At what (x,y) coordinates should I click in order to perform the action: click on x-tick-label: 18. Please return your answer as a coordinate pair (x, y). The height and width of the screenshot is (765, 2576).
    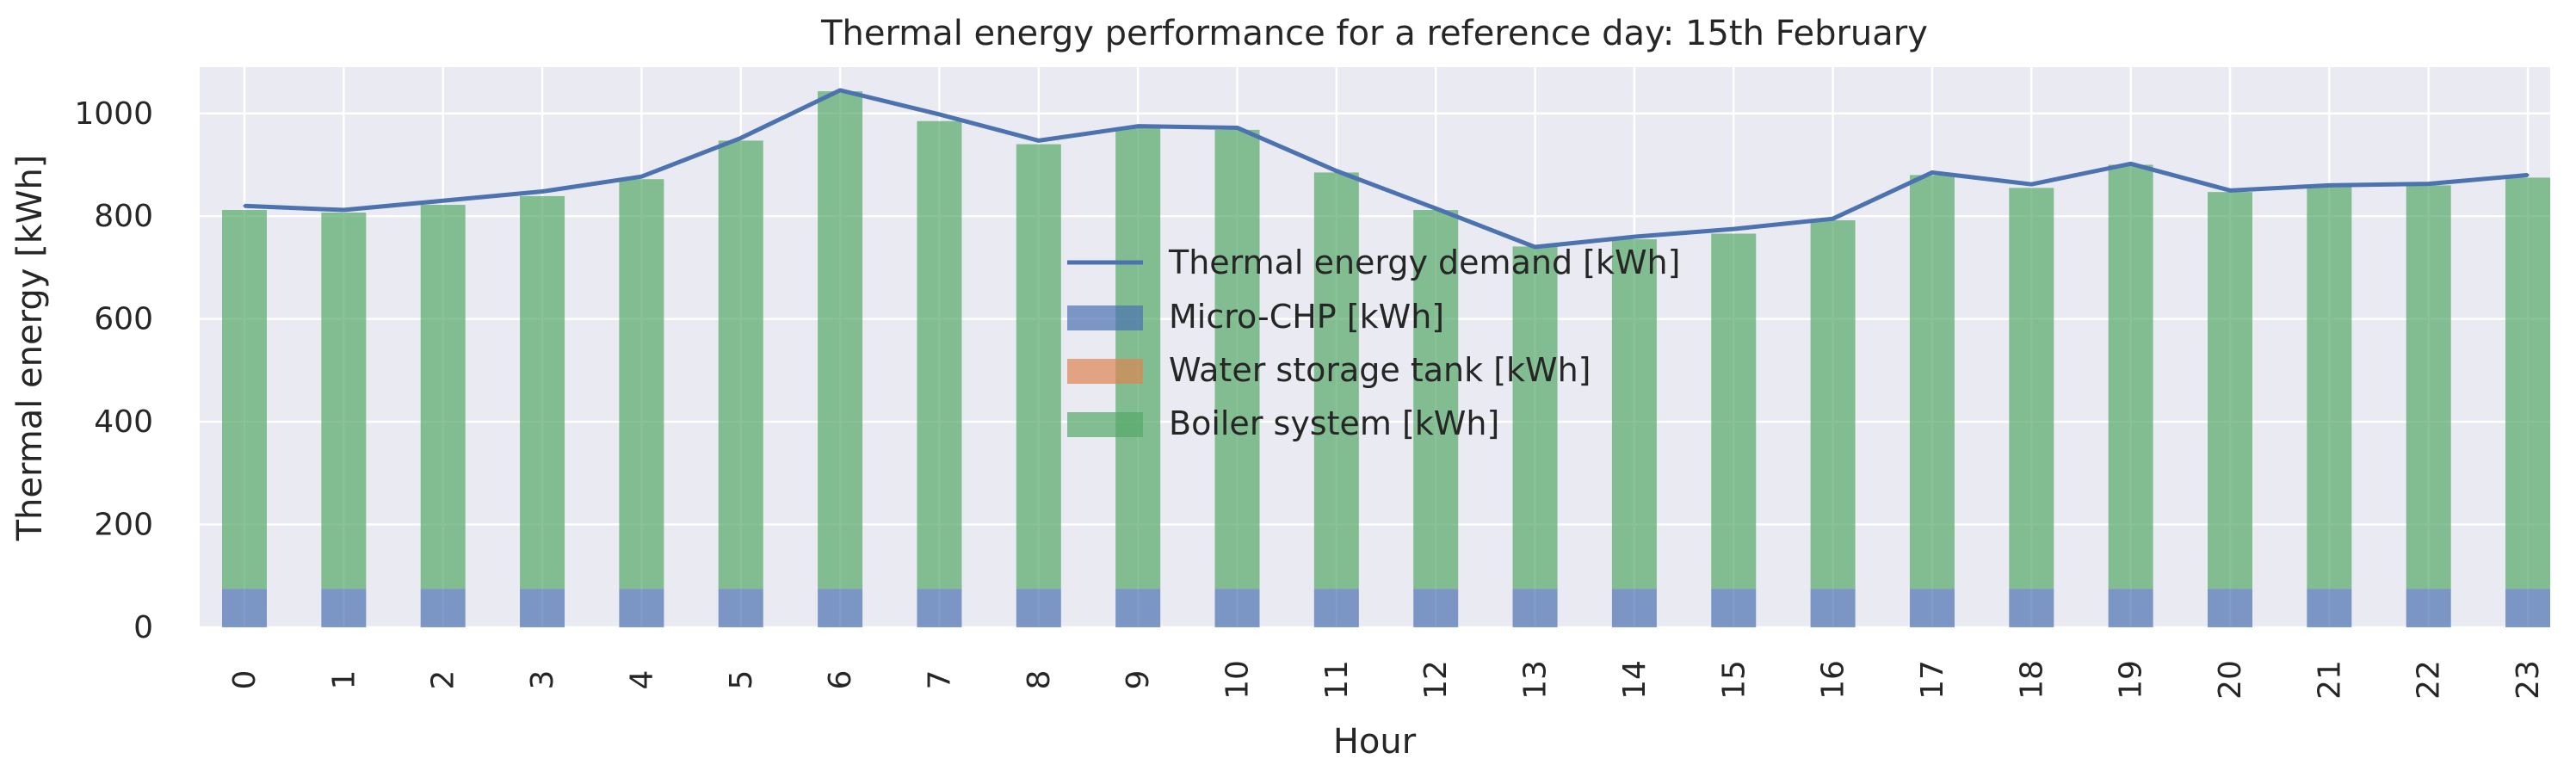
    Looking at the image, I should click on (2031, 680).